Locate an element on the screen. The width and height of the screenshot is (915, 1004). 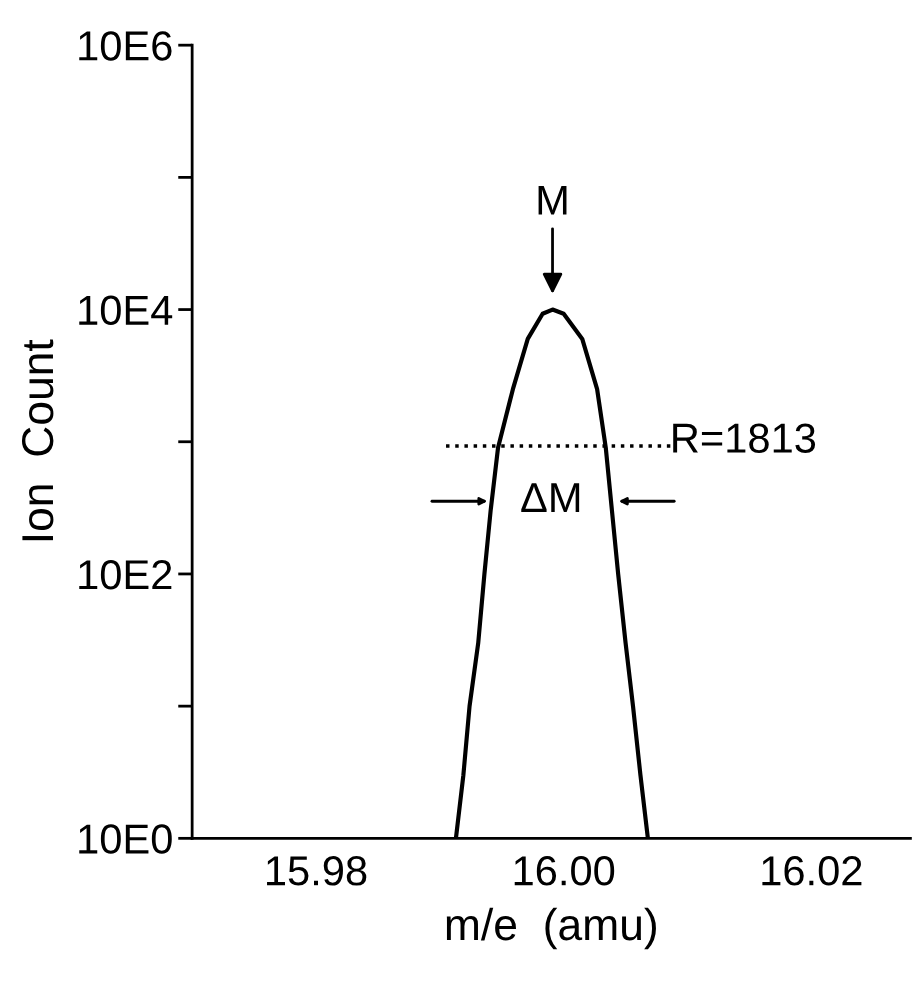
x-tick-label: 16.02 is located at coordinates (812, 871).